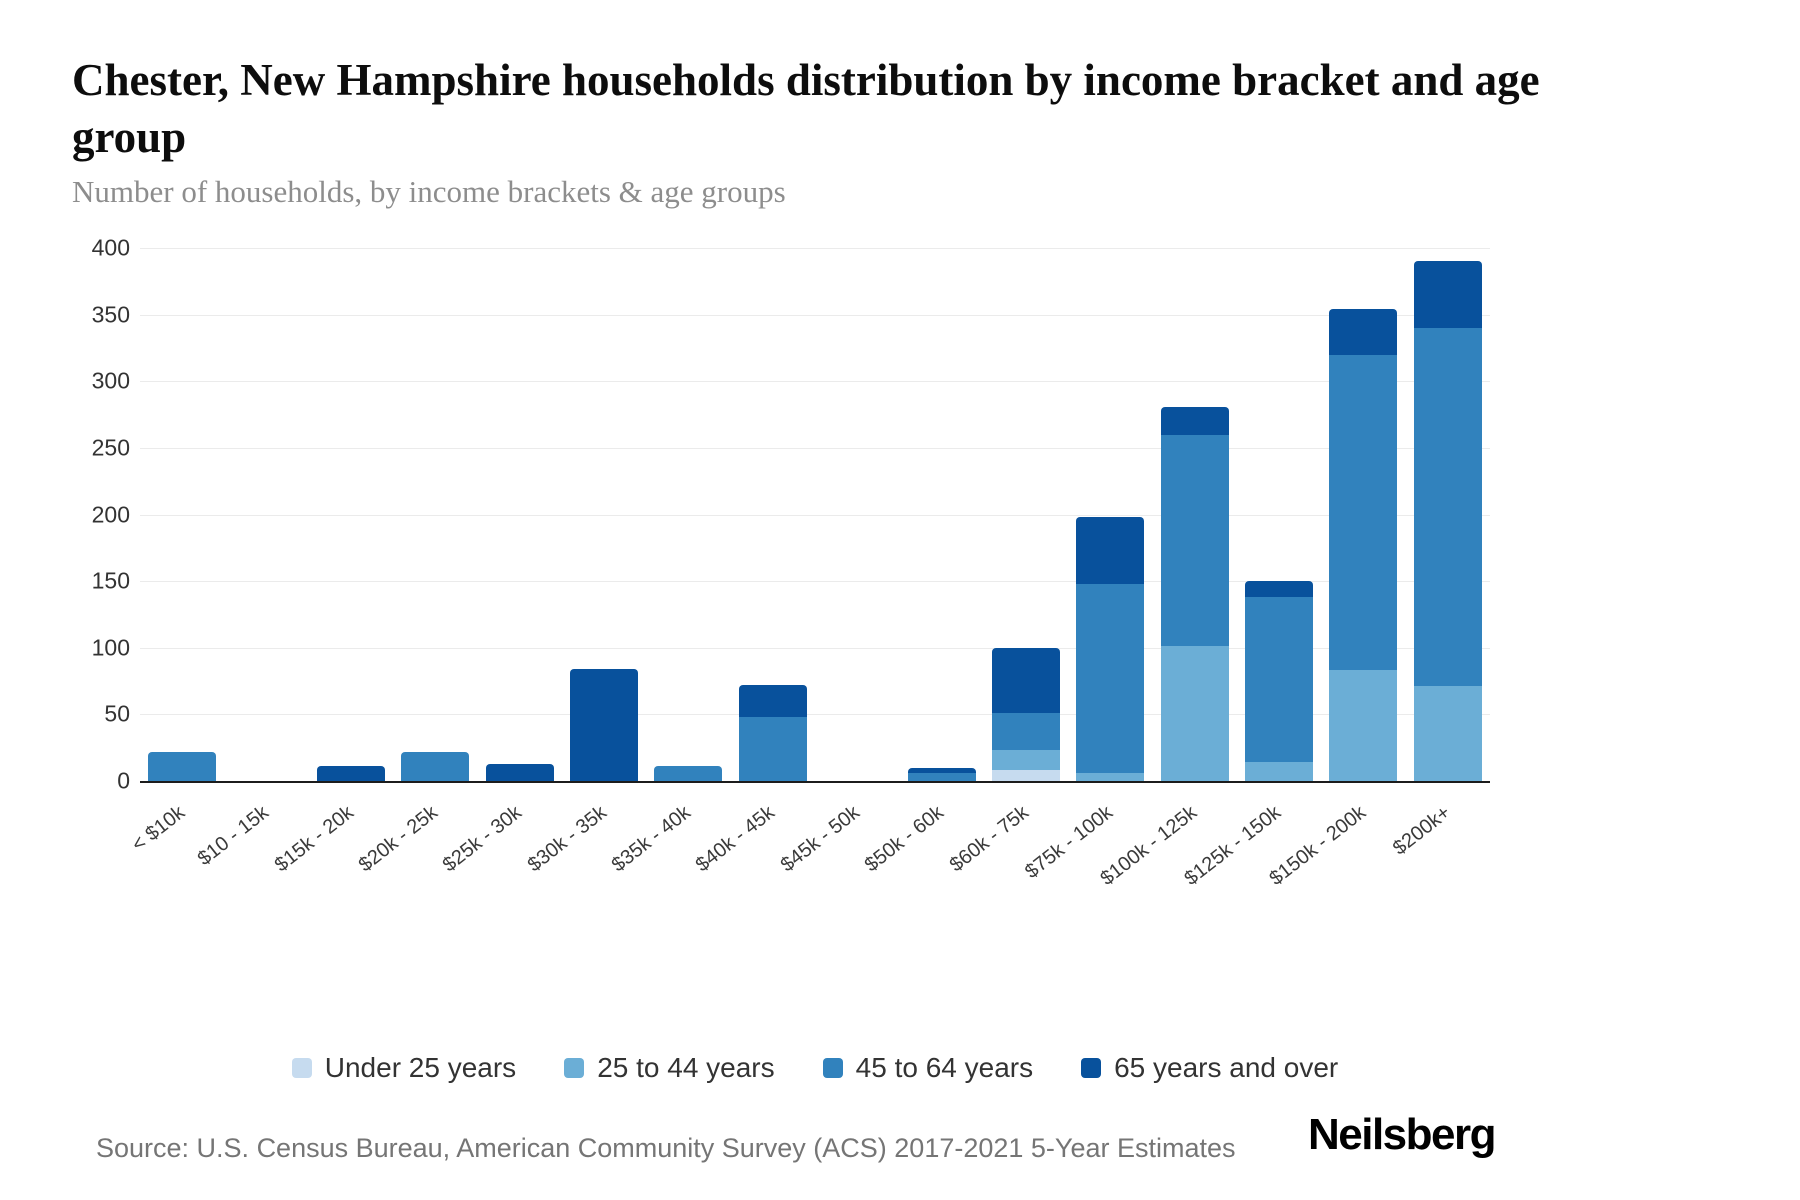 The image size is (1800, 1200). I want to click on x-tick-label: $45k - 50k, so click(820, 839).